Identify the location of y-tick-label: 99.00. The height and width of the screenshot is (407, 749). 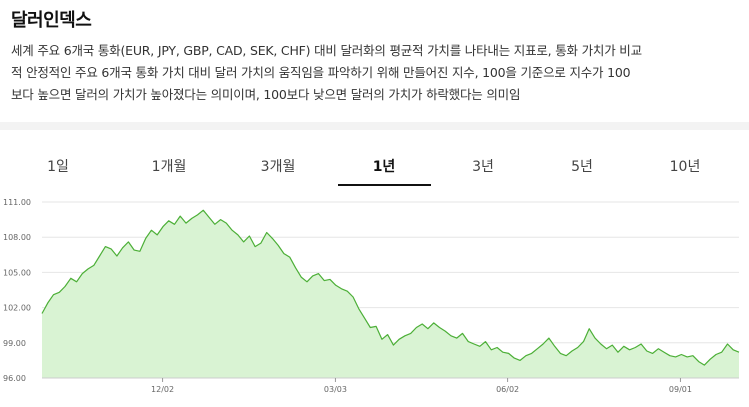
(14, 343).